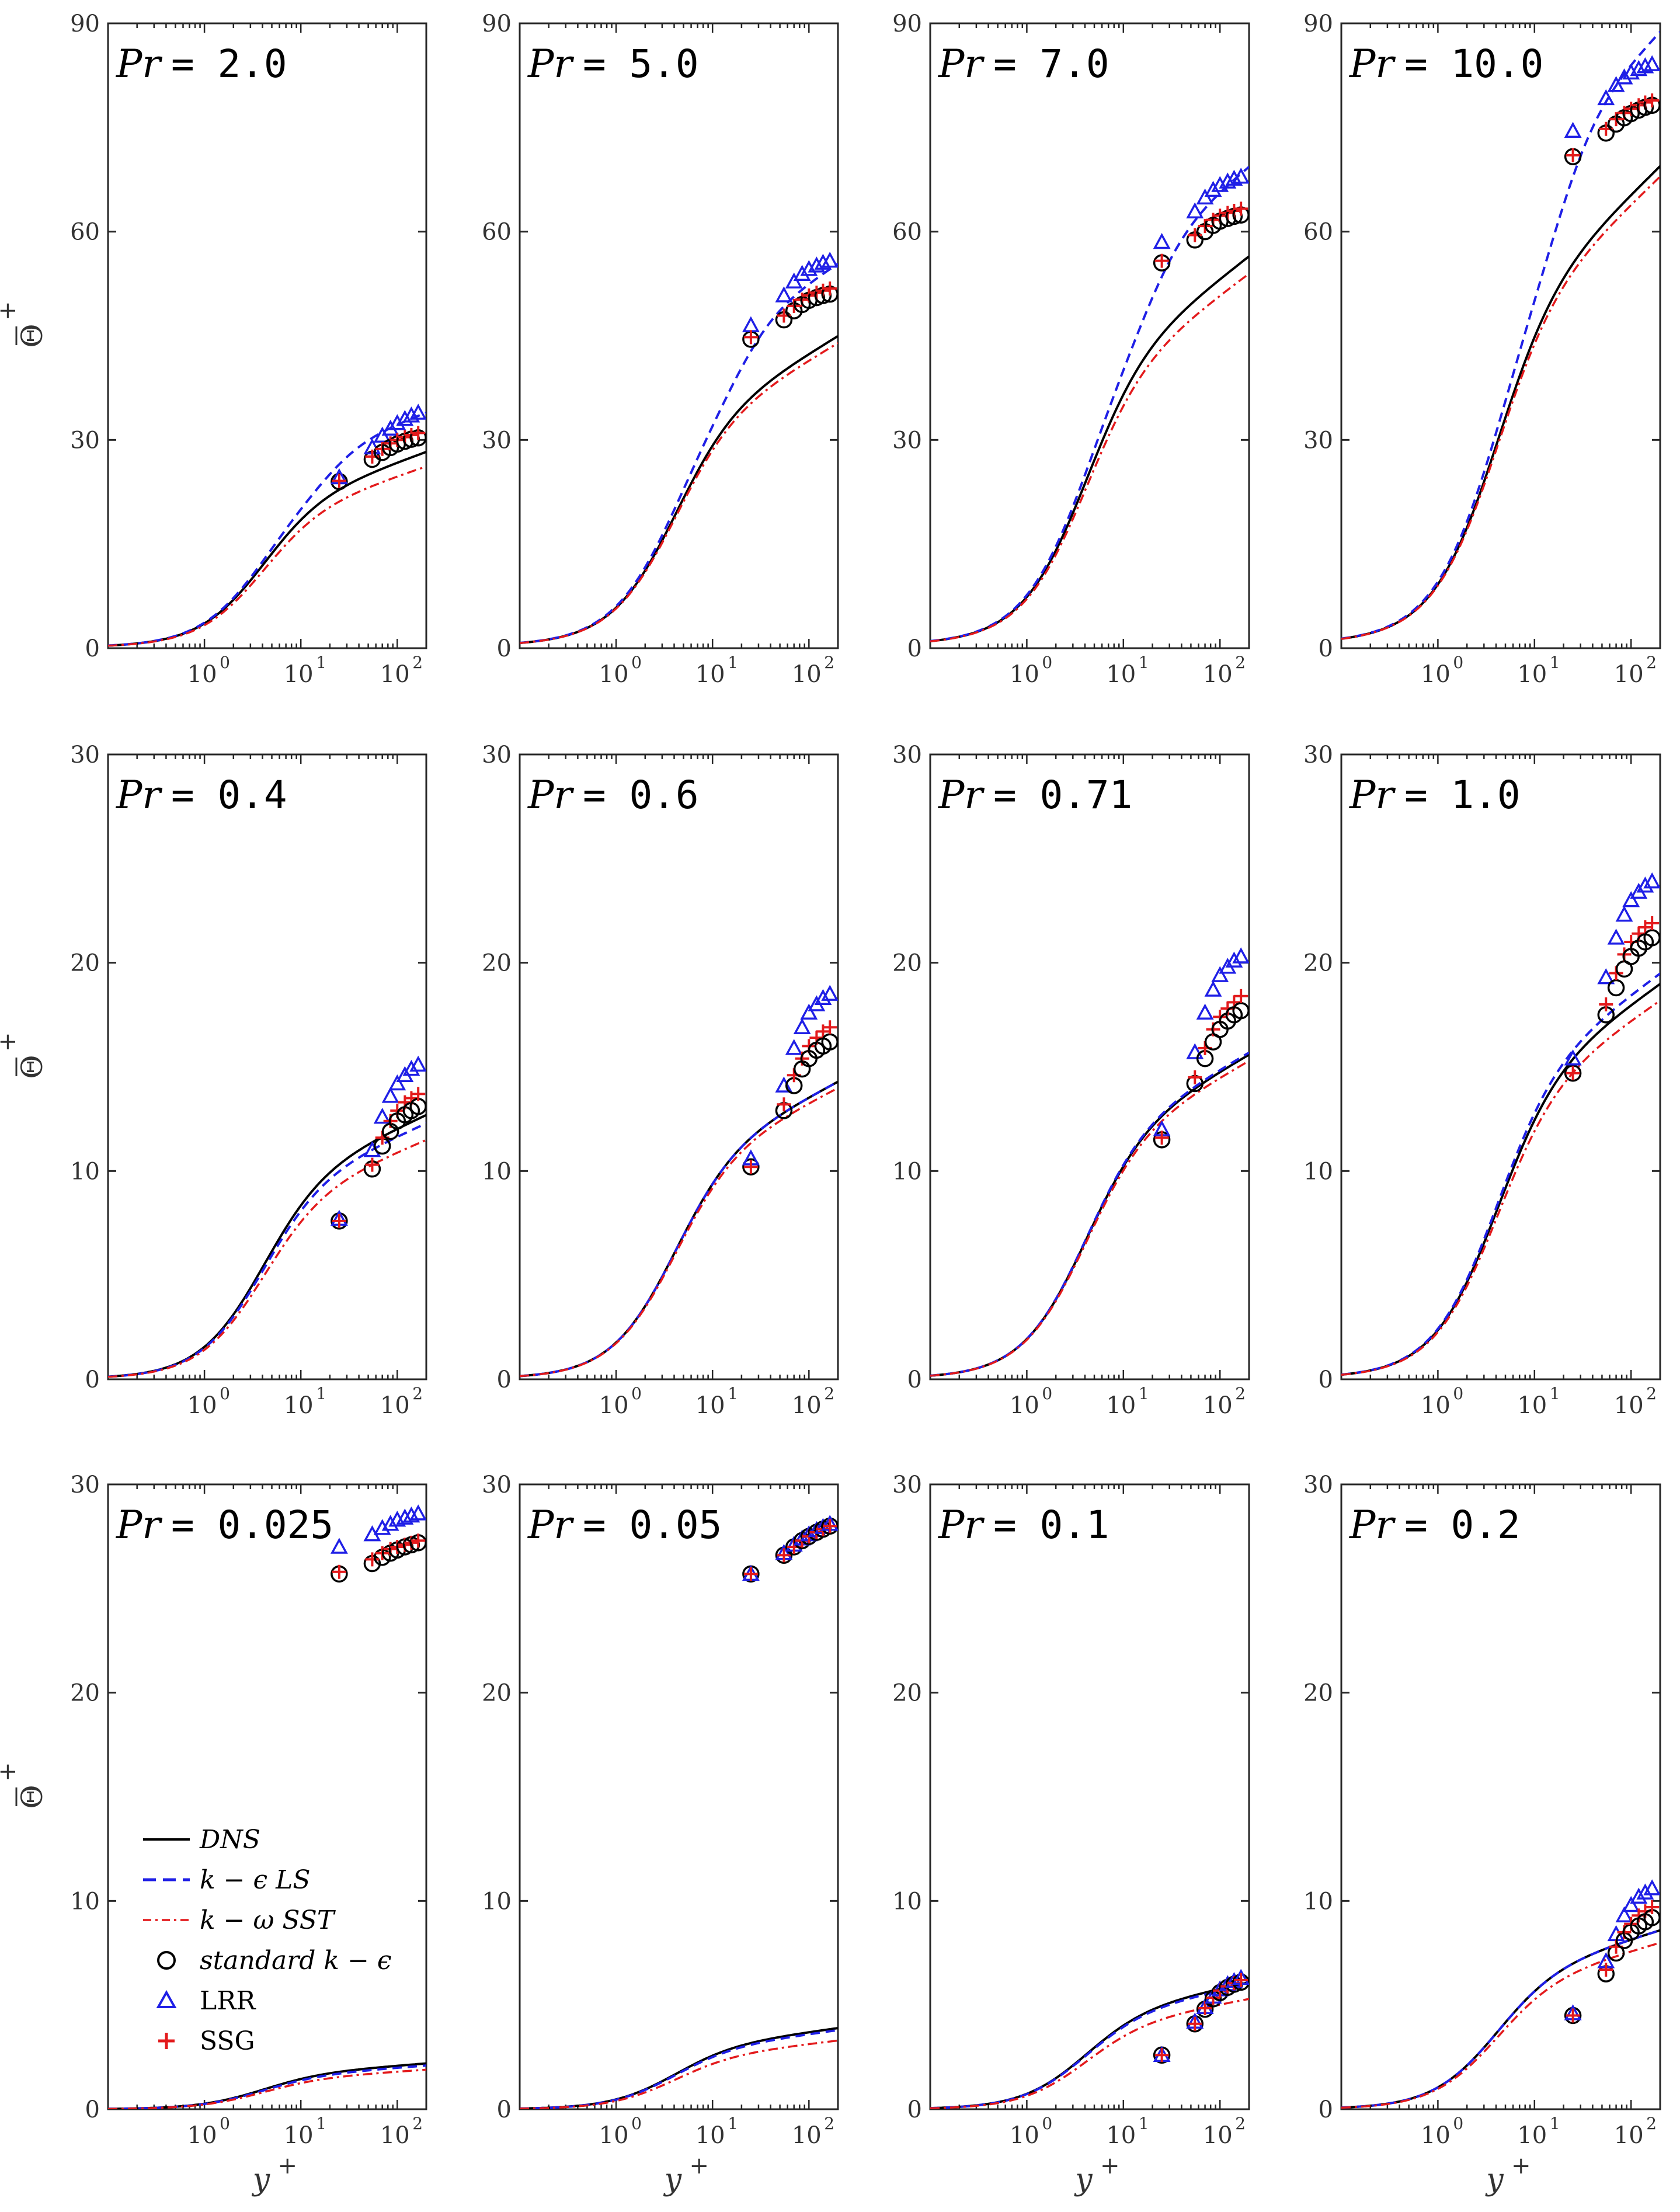 The height and width of the screenshot is (2212, 1680). I want to click on y-axis-label-superscript: +, so click(10, 311).